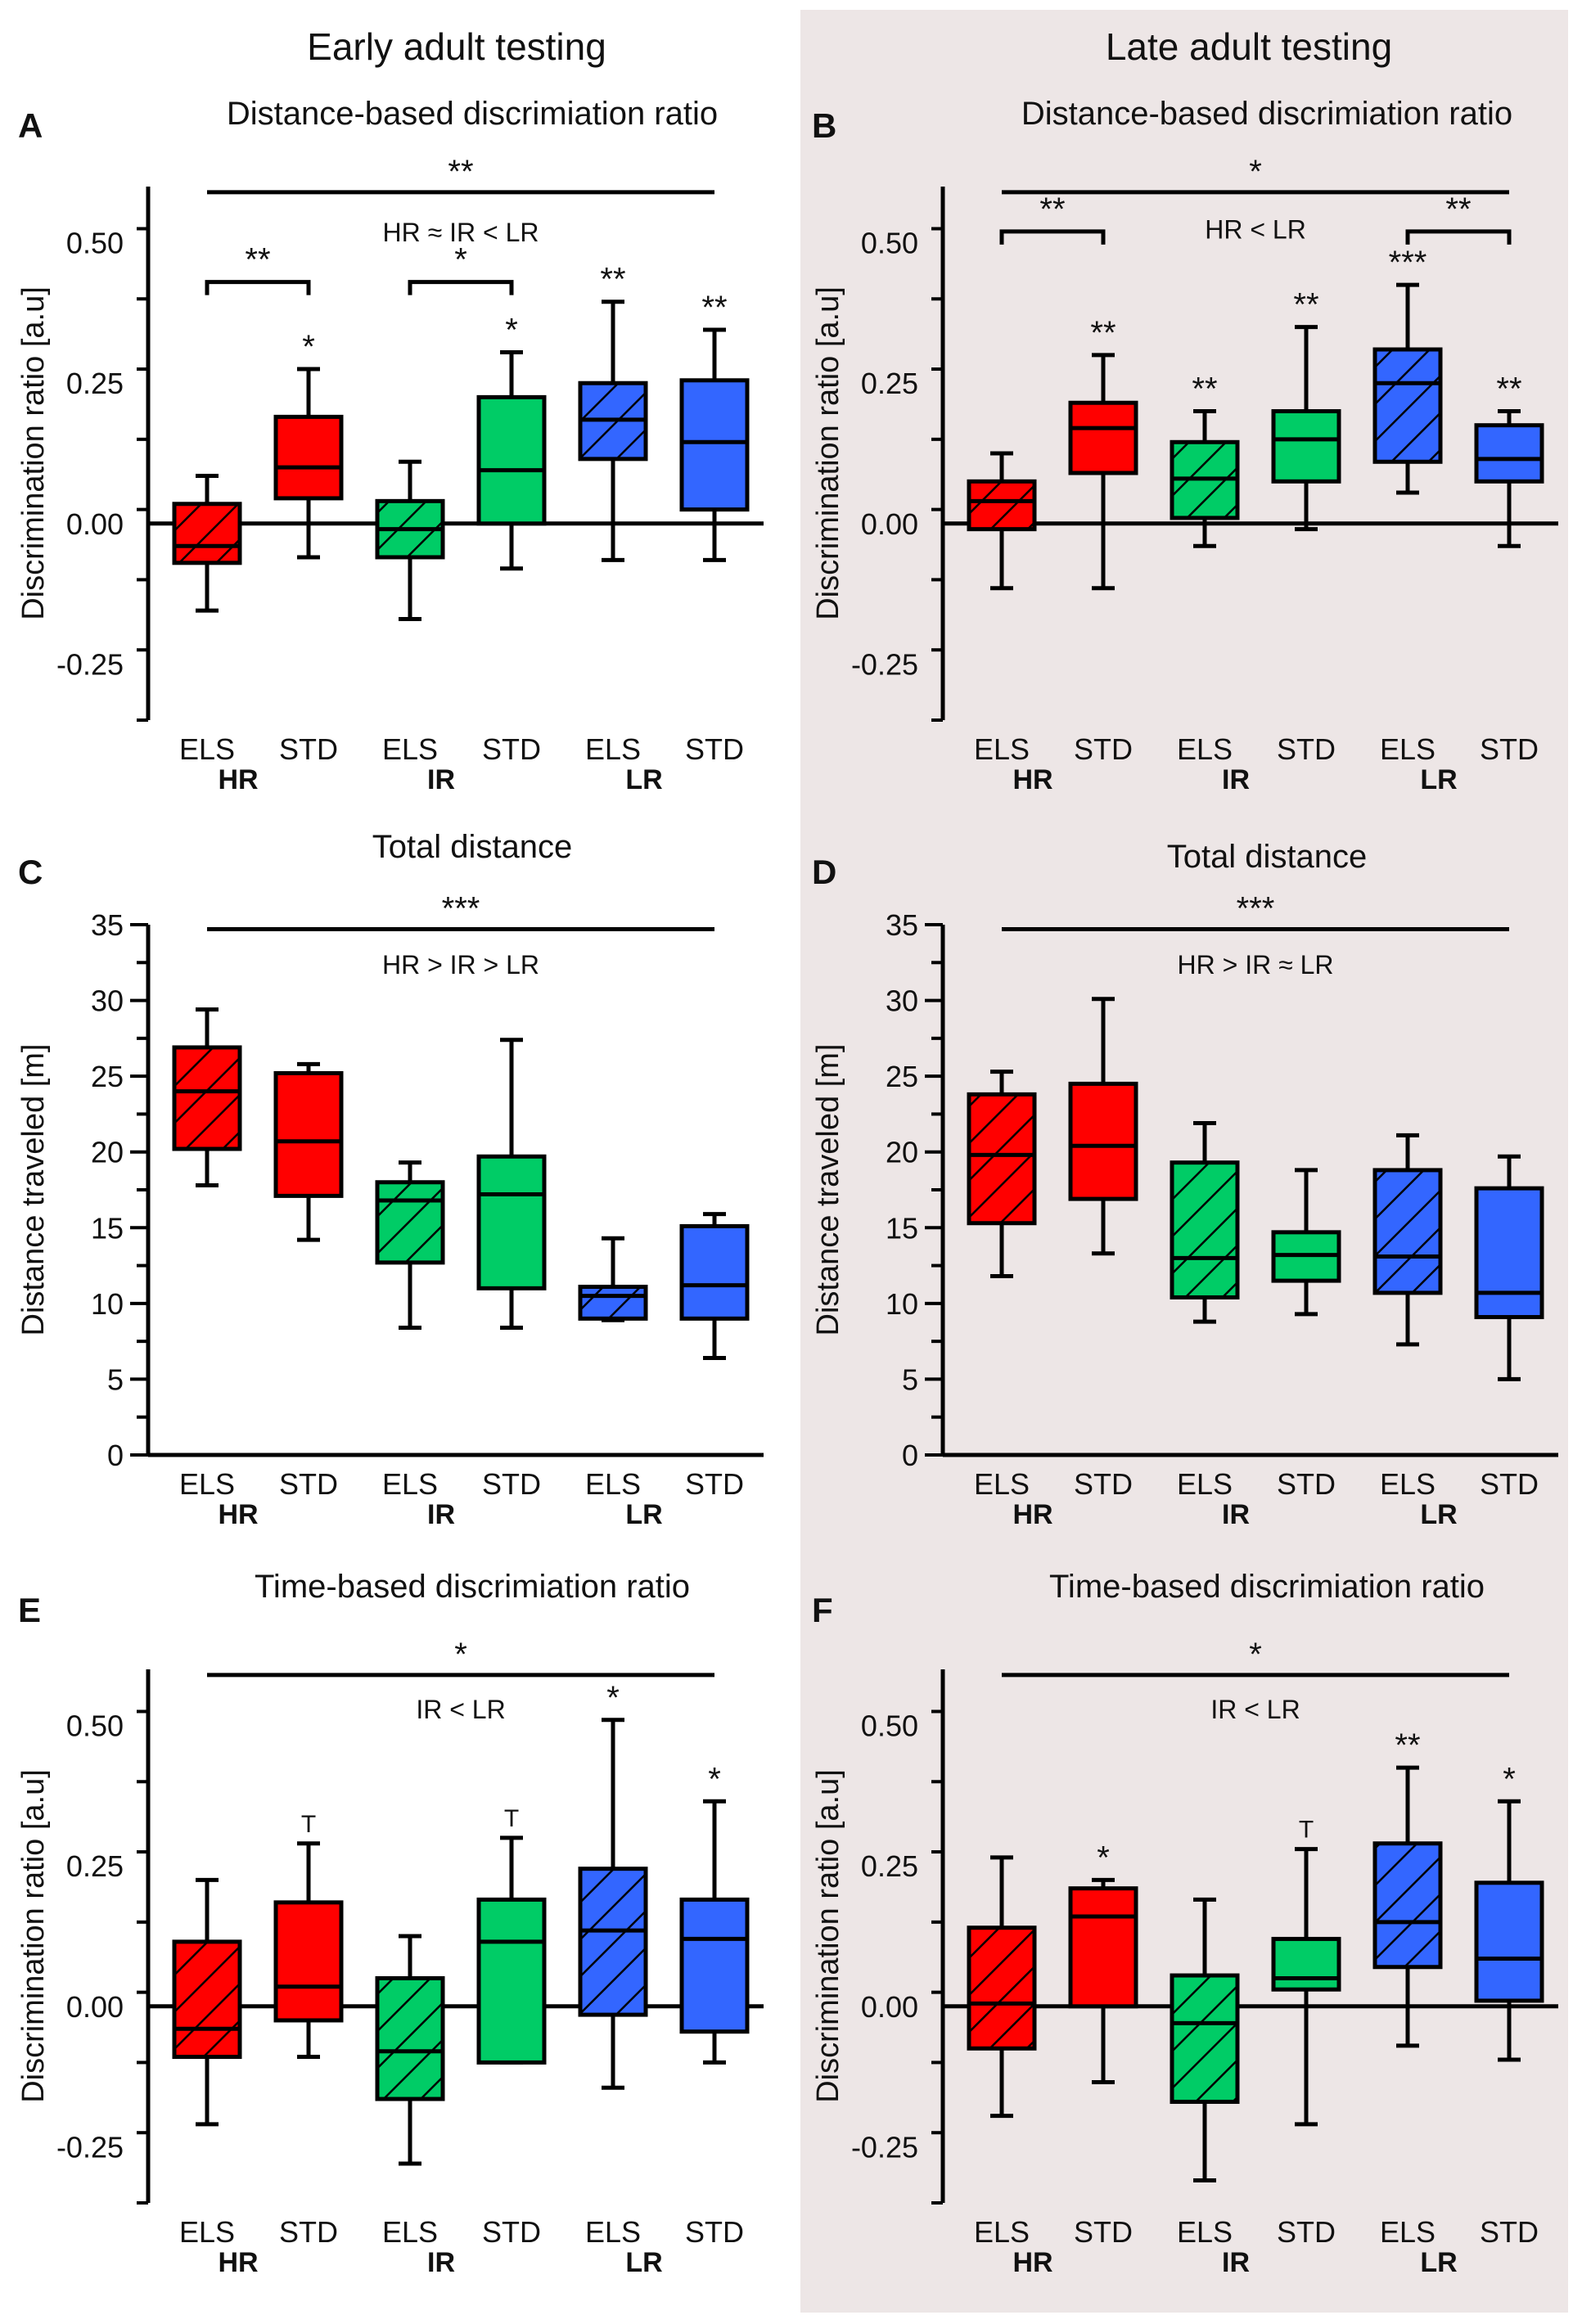  Describe the element at coordinates (1266, 114) in the screenshot. I see `panel-title: Distance-based discrimiation ratio` at that location.